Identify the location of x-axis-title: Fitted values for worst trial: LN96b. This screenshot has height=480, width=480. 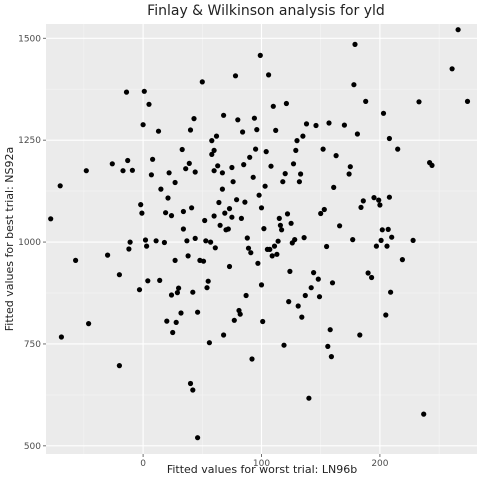
(262, 469).